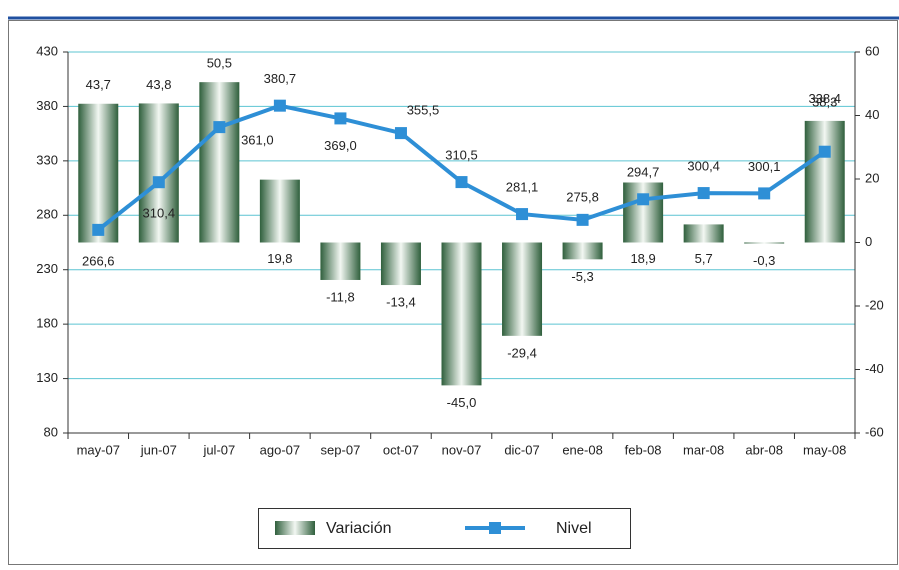 Image resolution: width=899 pixels, height=570 pixels. I want to click on legend-box, so click(444, 528).